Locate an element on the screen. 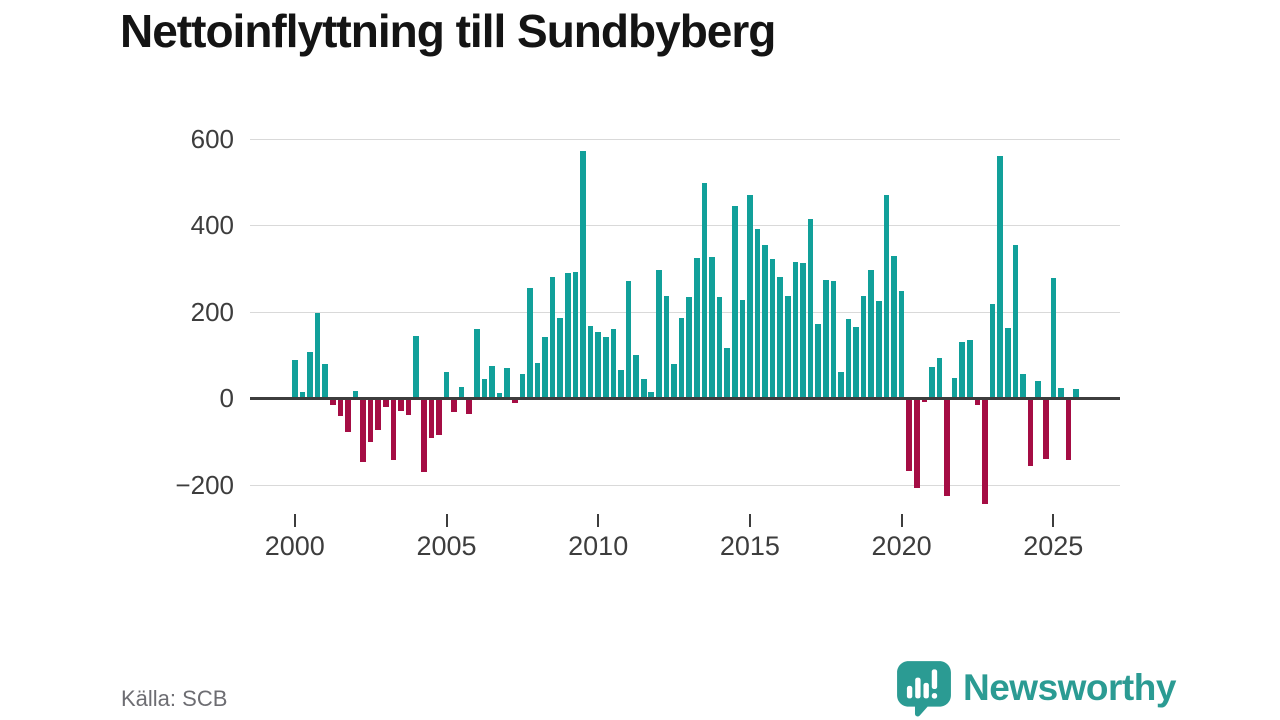 The width and height of the screenshot is (1280, 720). bar-2017-q4 is located at coordinates (833, 339).